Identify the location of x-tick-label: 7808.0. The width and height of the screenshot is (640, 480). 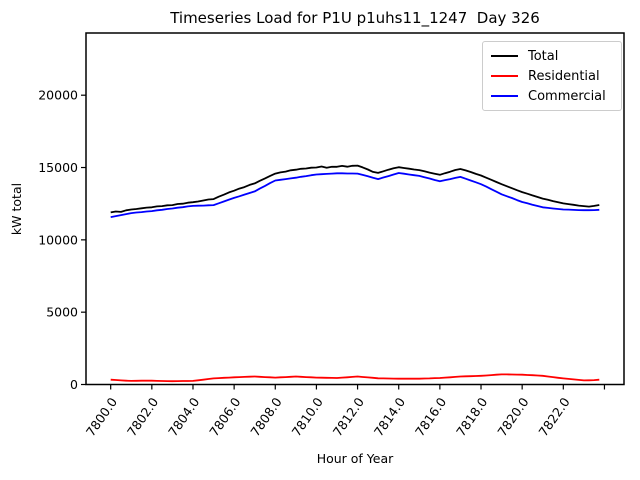
(265, 417).